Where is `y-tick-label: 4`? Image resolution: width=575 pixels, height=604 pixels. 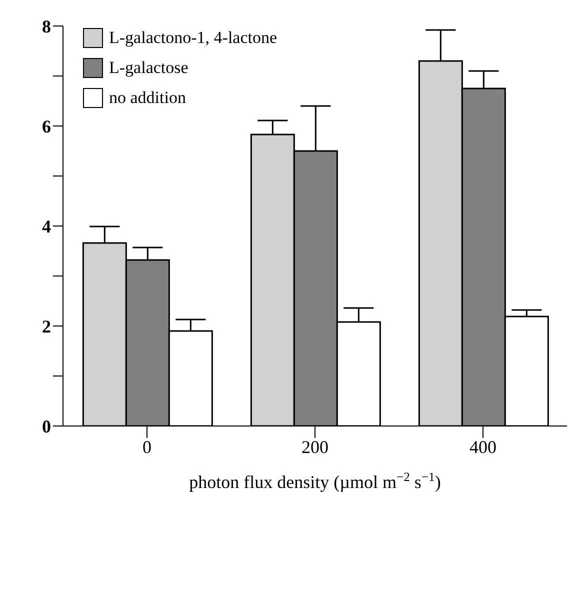
y-tick-label: 4 is located at coordinates (46, 226).